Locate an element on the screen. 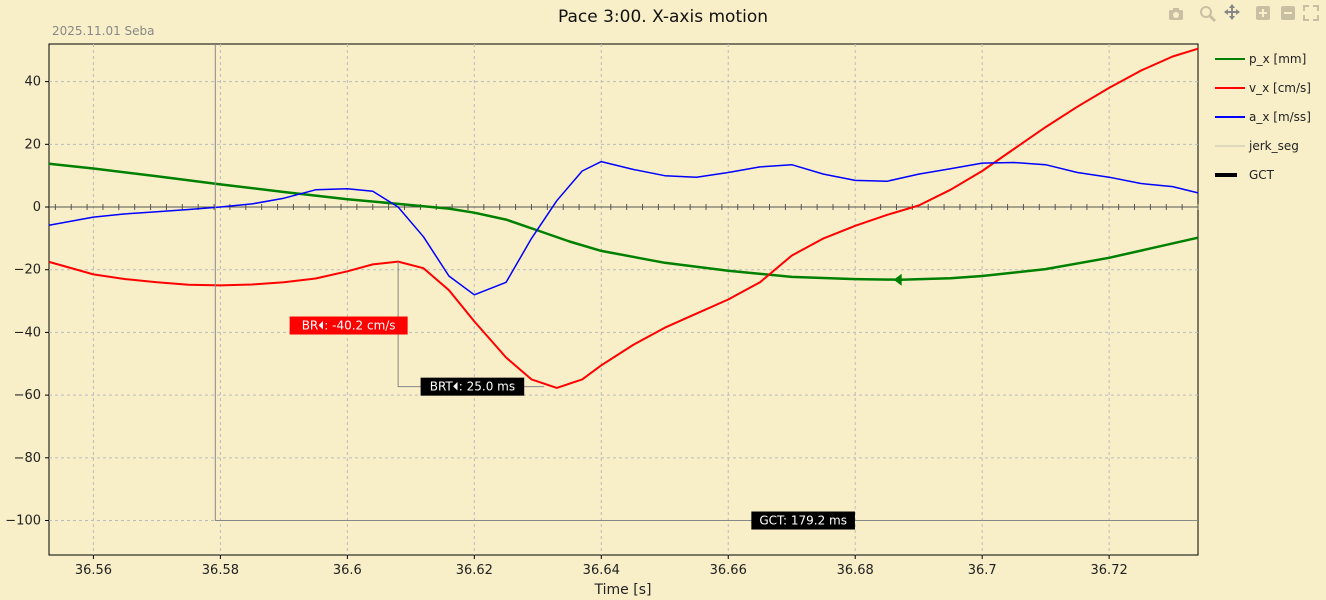 The width and height of the screenshot is (1326, 600). zoom-icon is located at coordinates (1208, 14).